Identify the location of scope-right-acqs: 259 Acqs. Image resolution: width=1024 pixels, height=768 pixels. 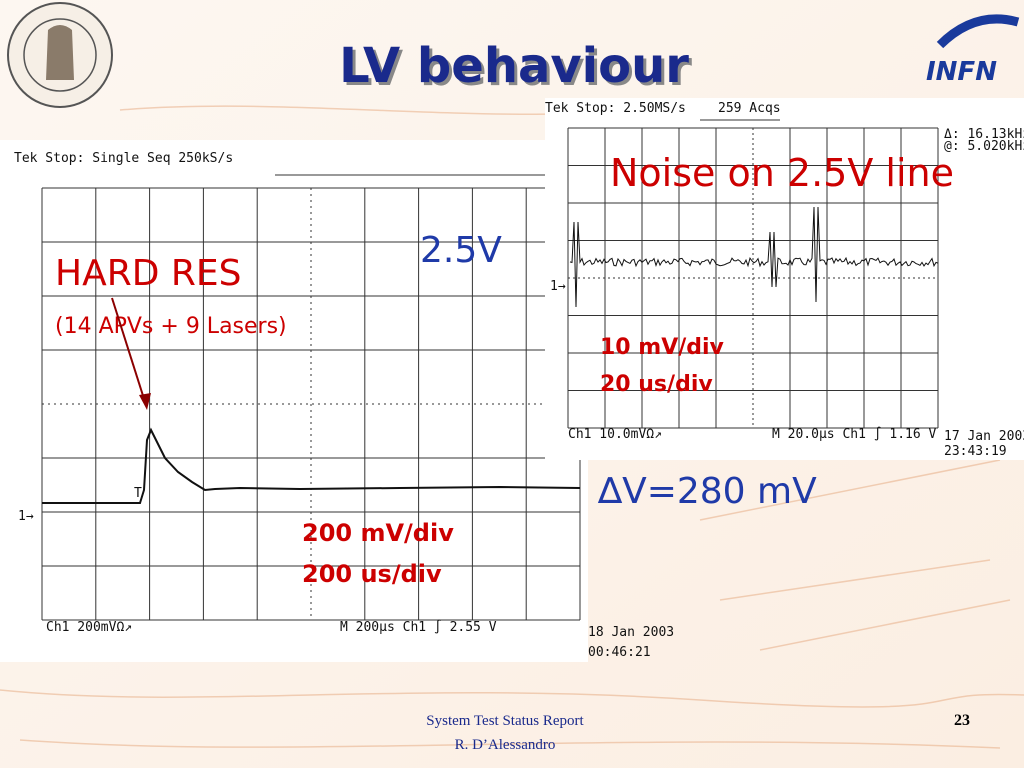
(749, 108).